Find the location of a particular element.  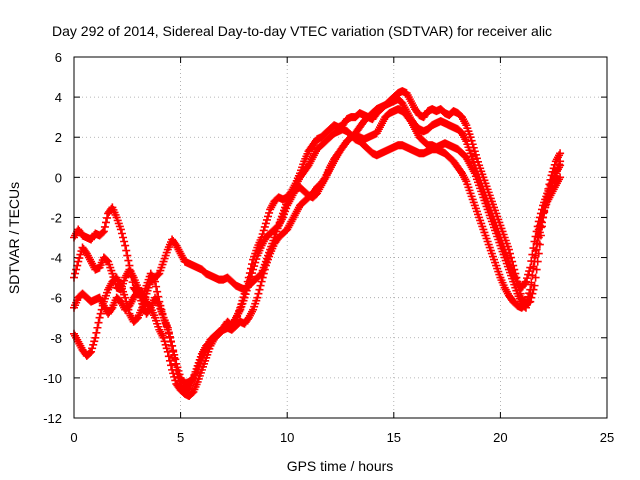

x-tick-label: 0 is located at coordinates (73, 437).